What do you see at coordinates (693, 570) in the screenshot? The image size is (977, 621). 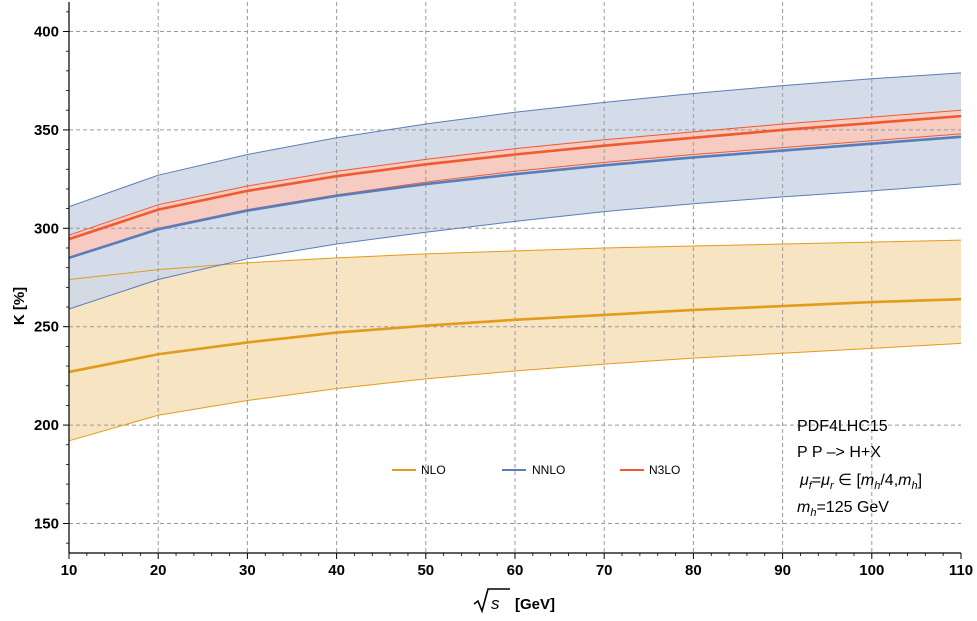 I see `x-tick-label-80: 80` at bounding box center [693, 570].